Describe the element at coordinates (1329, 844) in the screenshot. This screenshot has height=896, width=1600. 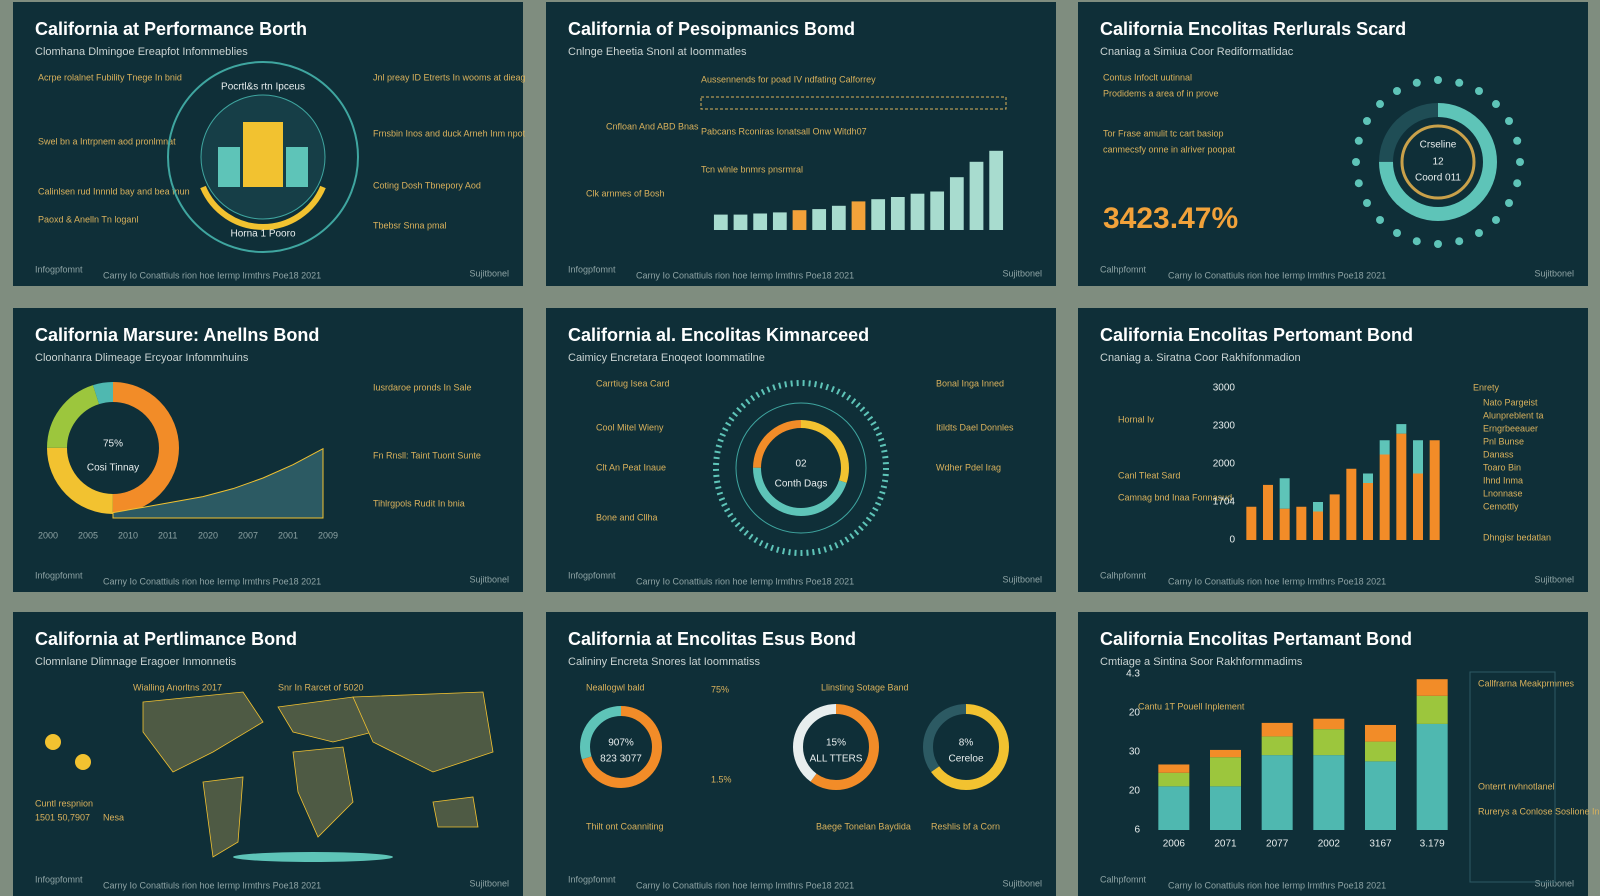
I see `x-label: 2002` at that location.